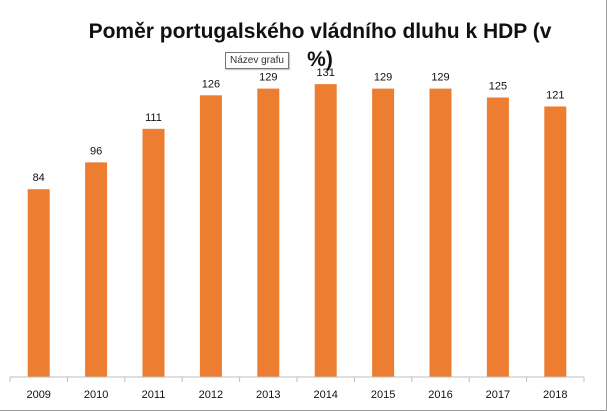  What do you see at coordinates (440, 78) in the screenshot?
I see `value-label-2016: 129` at bounding box center [440, 78].